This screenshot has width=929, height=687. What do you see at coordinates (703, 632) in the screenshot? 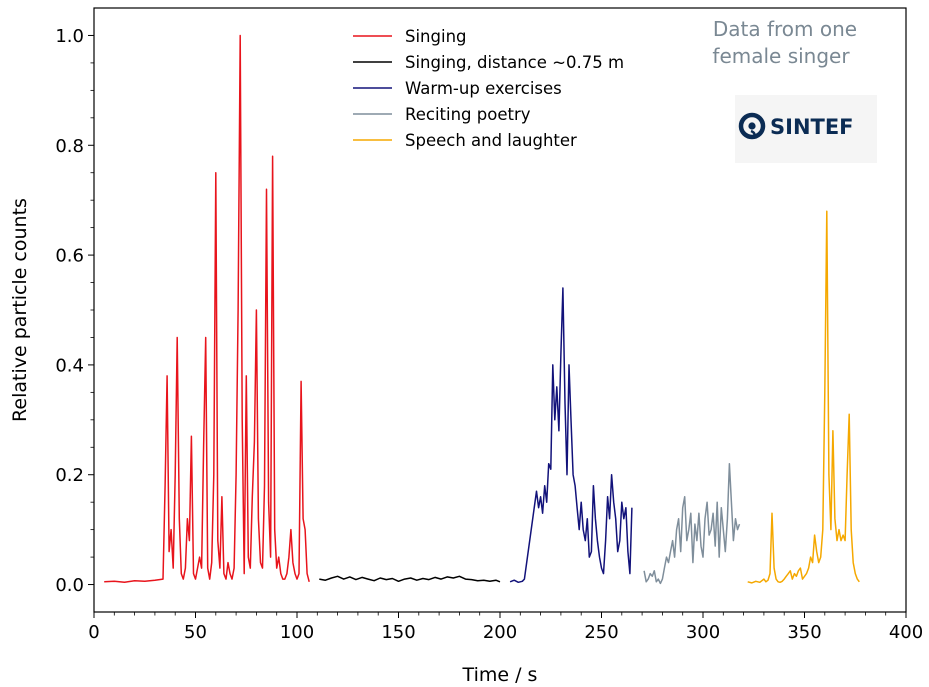
I see `x-tick-label: 300` at bounding box center [703, 632].